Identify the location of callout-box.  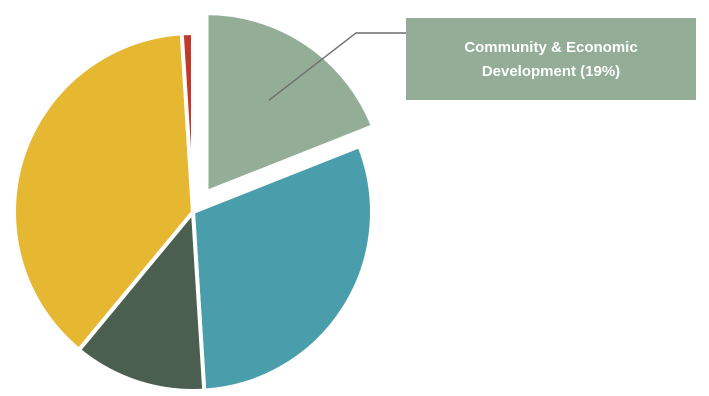
(551, 59).